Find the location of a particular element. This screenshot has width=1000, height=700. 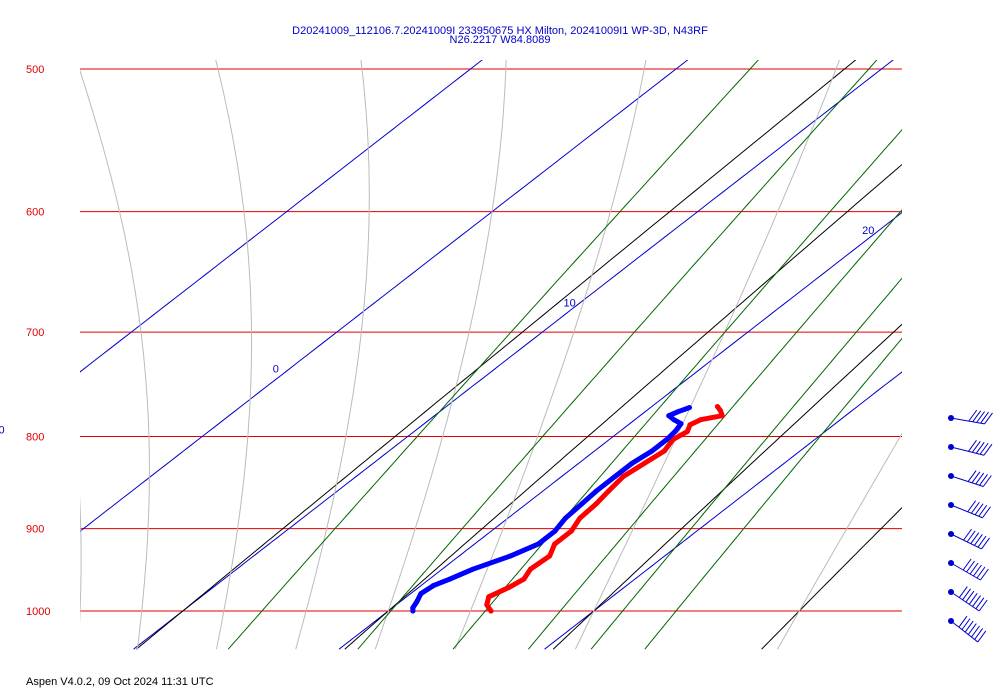

isobar-label: 600 is located at coordinates (35, 213).